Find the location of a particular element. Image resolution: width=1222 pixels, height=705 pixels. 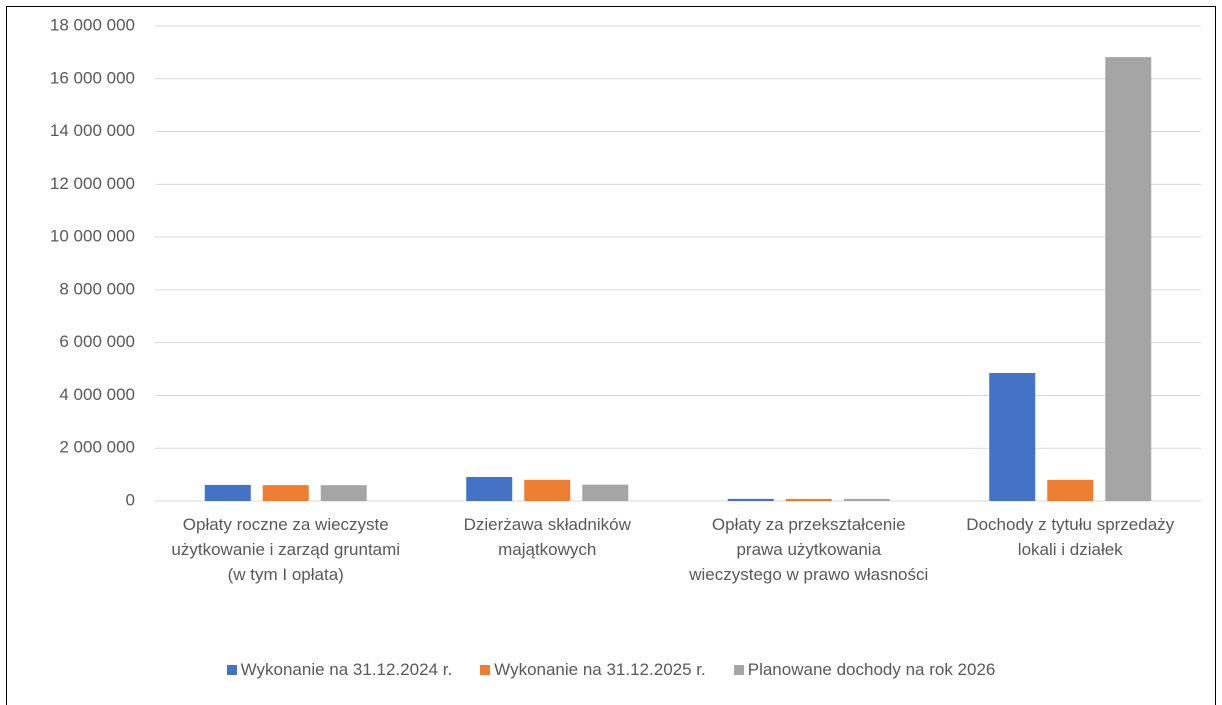

y-tick-label: 10 000 000 is located at coordinates (92, 236).